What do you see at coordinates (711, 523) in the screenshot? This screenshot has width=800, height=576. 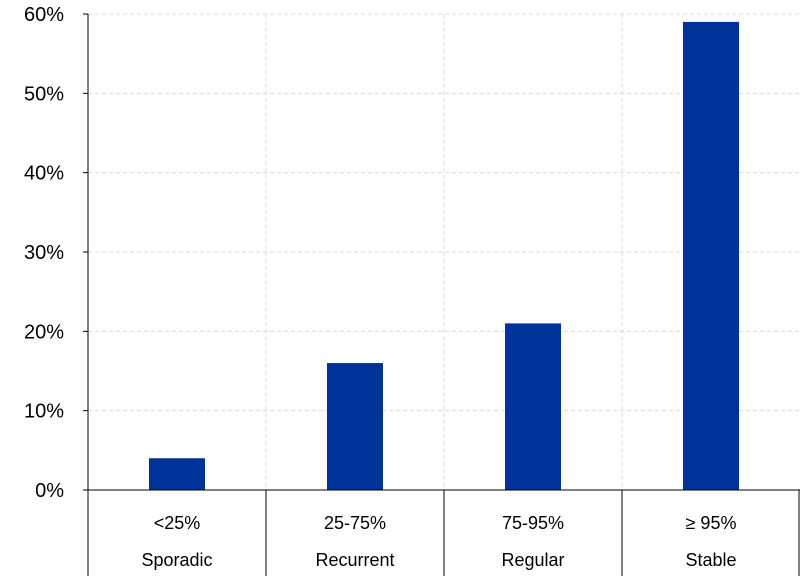 I see `x-tick-label-range: ≥ 95%` at bounding box center [711, 523].